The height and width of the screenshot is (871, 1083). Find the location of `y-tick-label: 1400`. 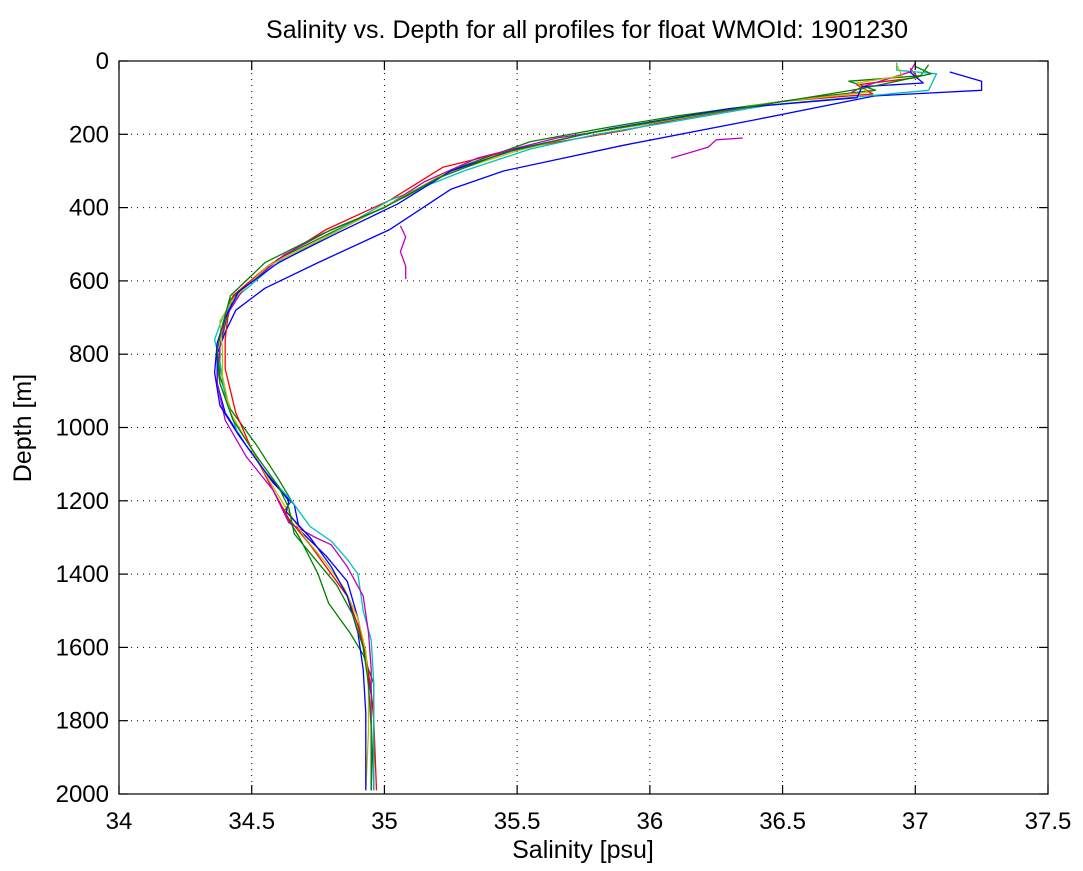

y-tick-label: 1400 is located at coordinates (82, 574).